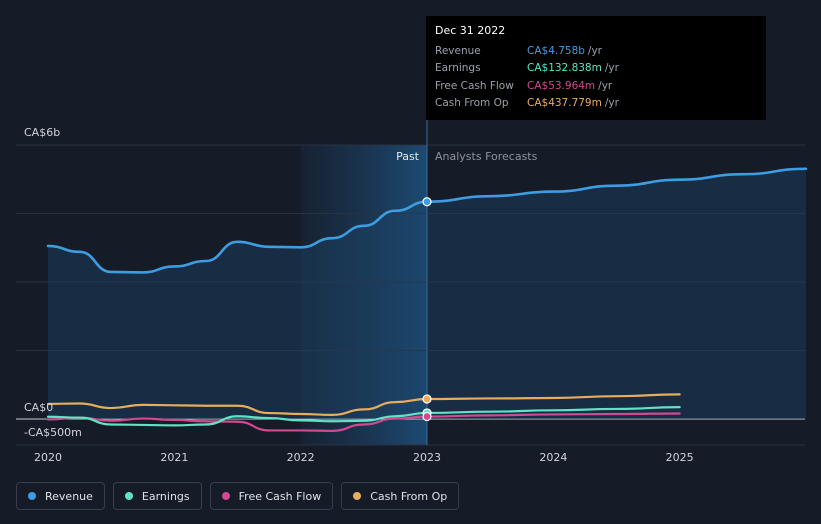  I want to click on forecast-label: Analysts Forecasts, so click(486, 156).